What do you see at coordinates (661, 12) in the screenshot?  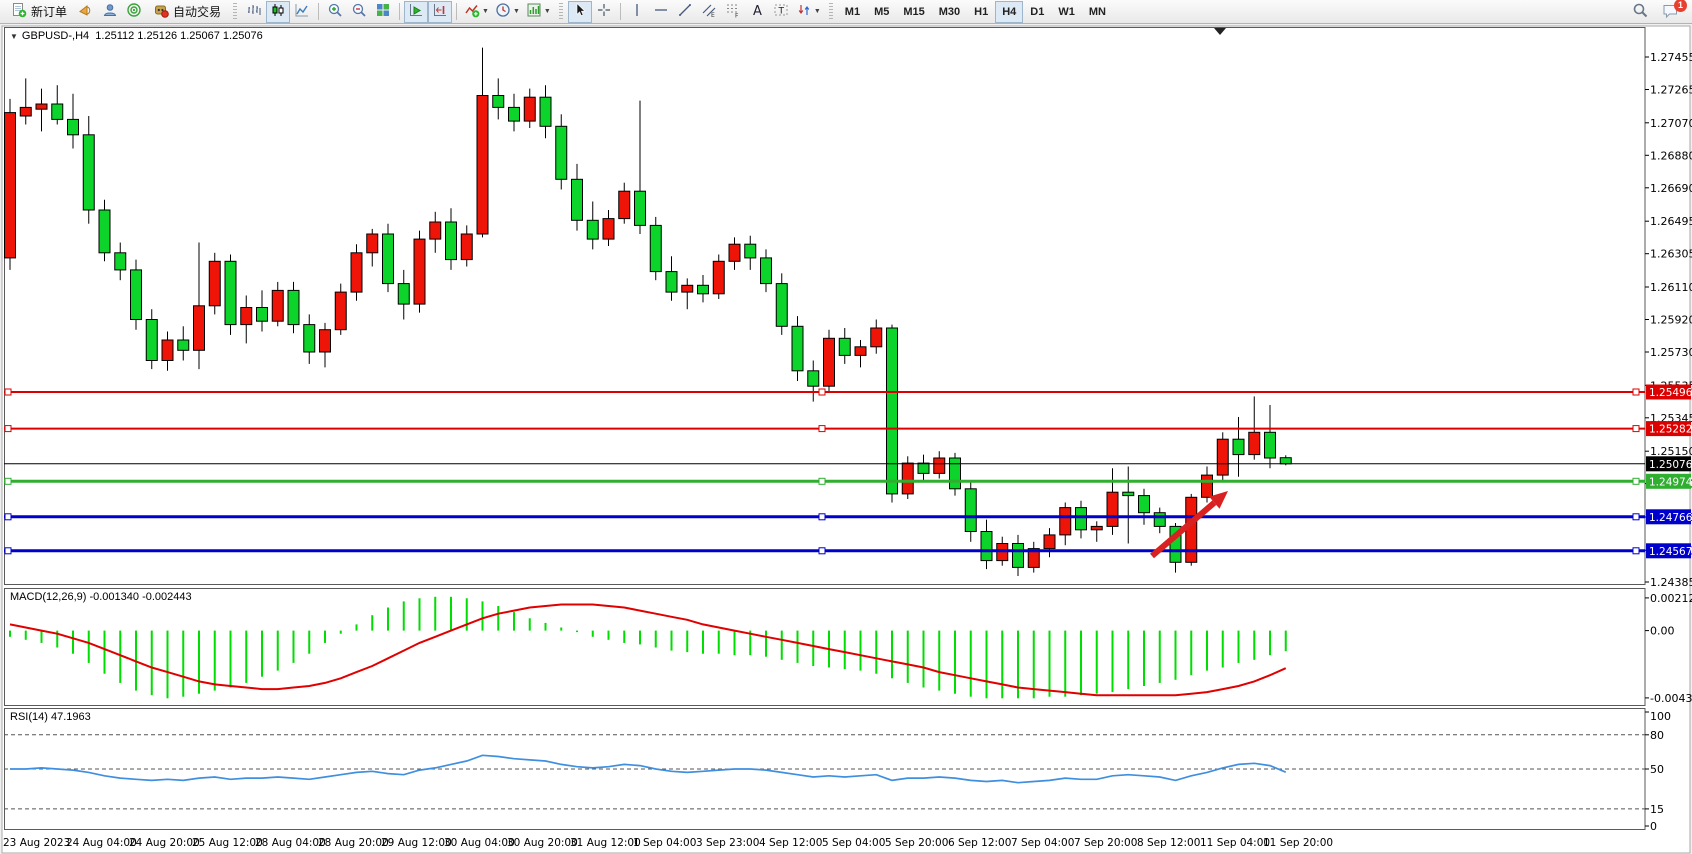 I see `horizontal-line-tool-button` at bounding box center [661, 12].